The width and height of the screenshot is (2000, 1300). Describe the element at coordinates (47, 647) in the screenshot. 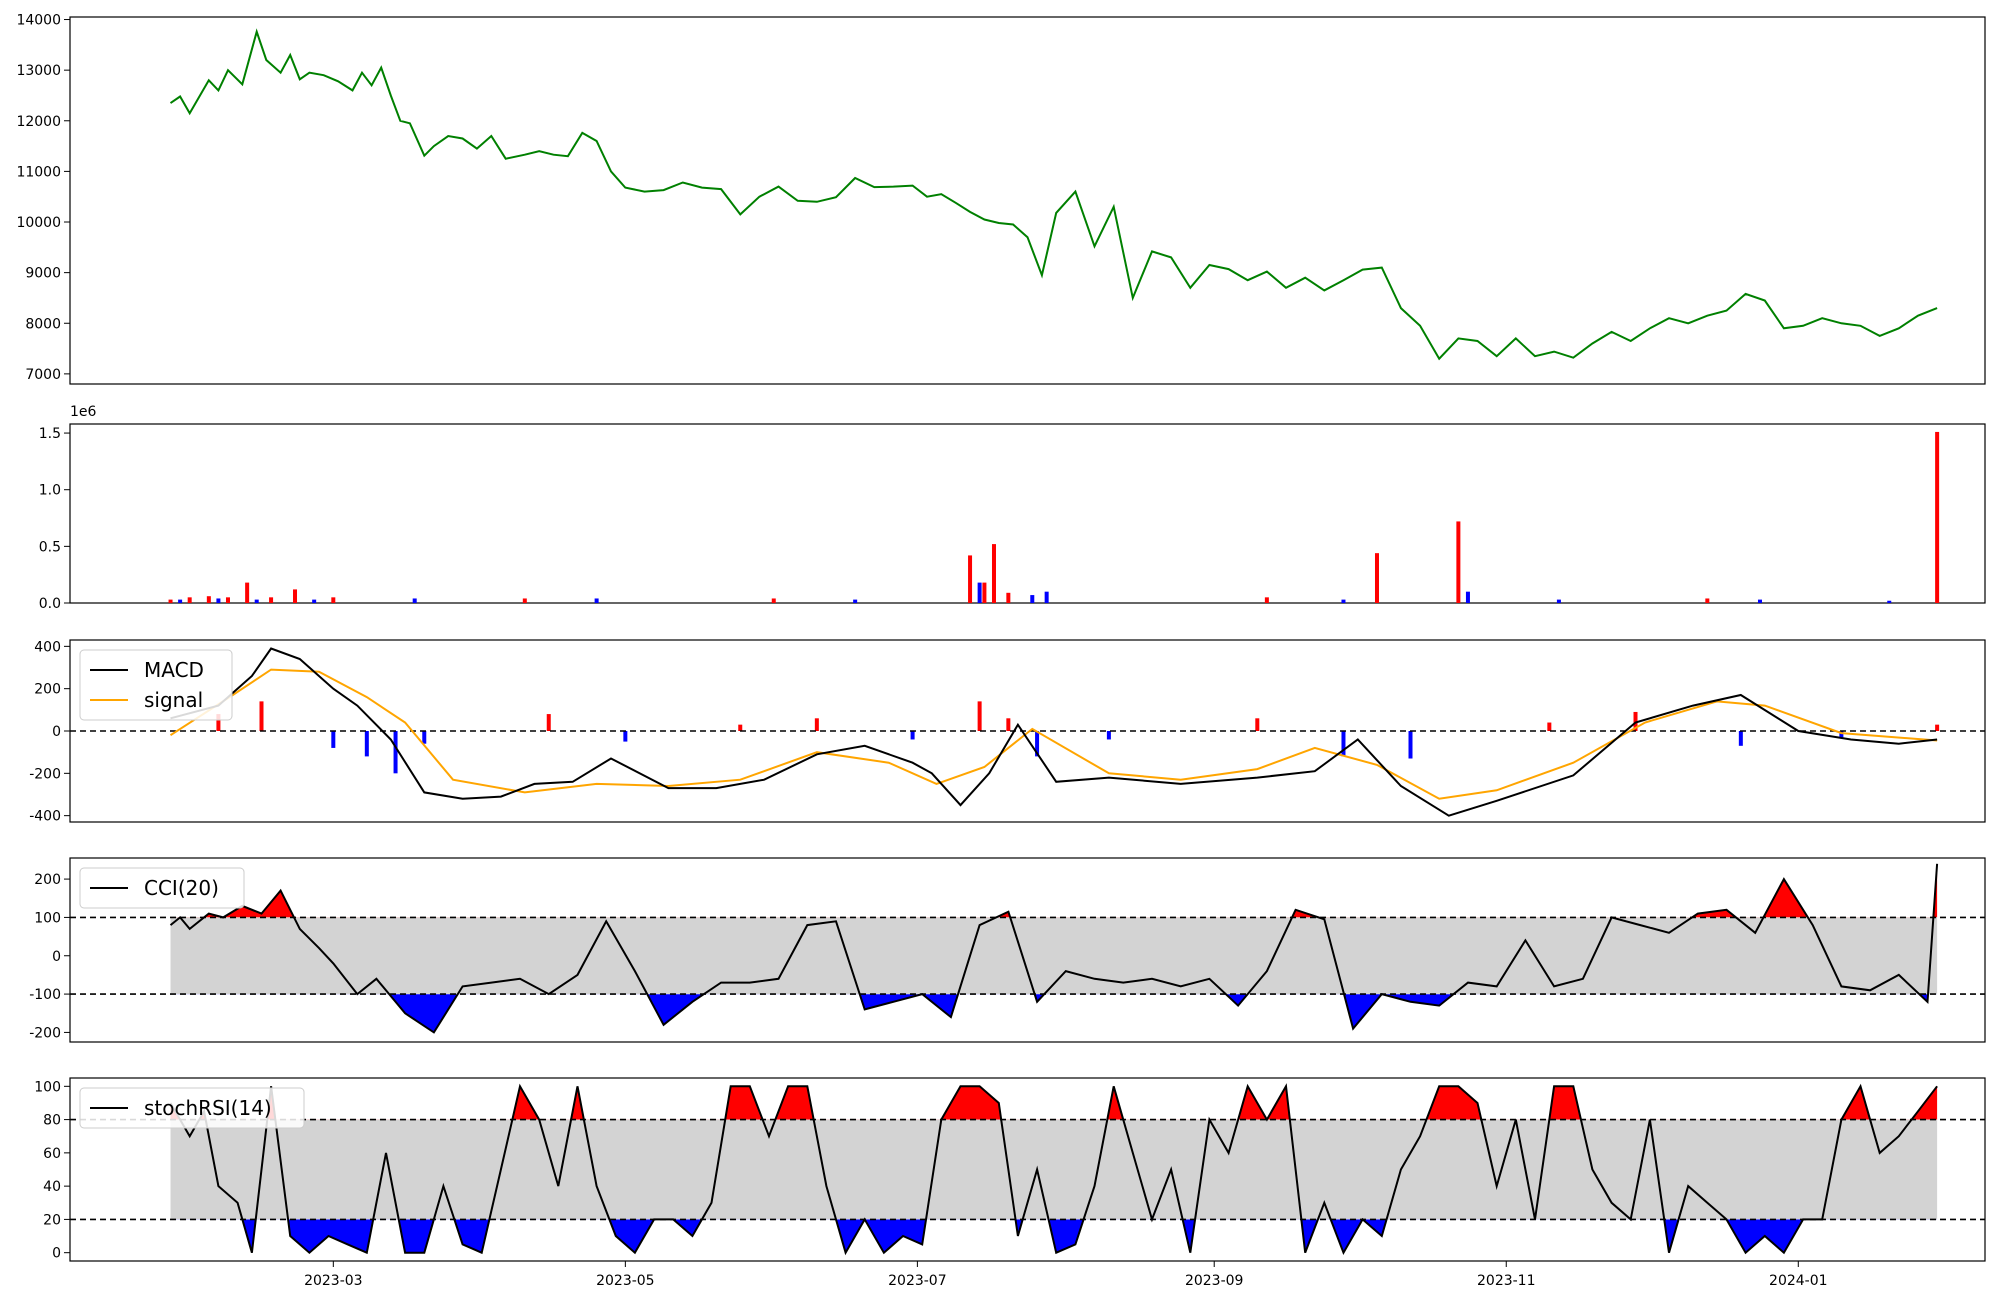

I see `y-tick-label: 400` at that location.